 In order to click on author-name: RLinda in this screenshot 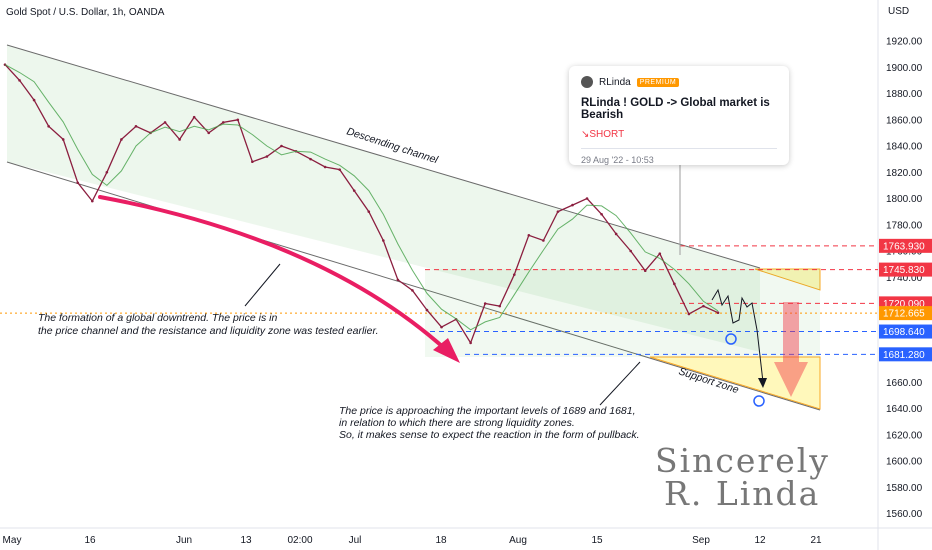, I will do `click(615, 82)`.